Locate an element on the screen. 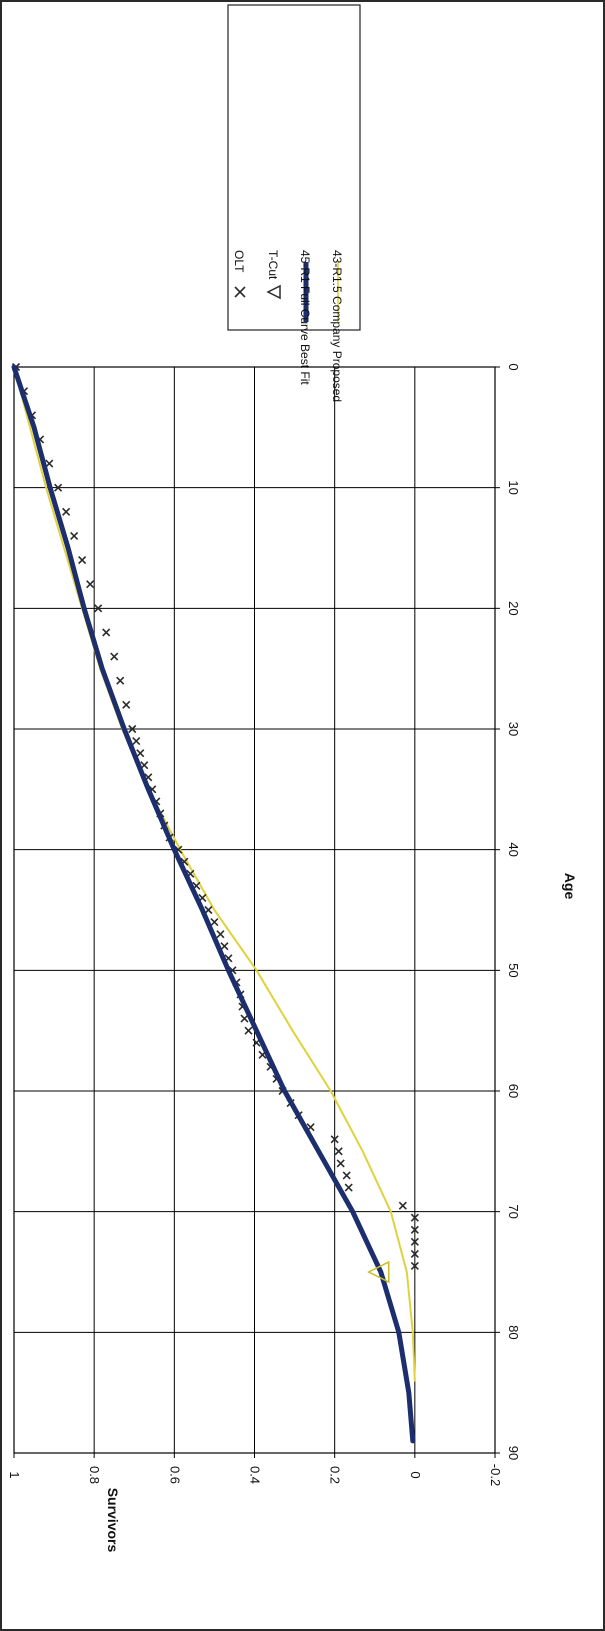 The width and height of the screenshot is (605, 1631). legend-triangle-marker-icon is located at coordinates (273, 292).